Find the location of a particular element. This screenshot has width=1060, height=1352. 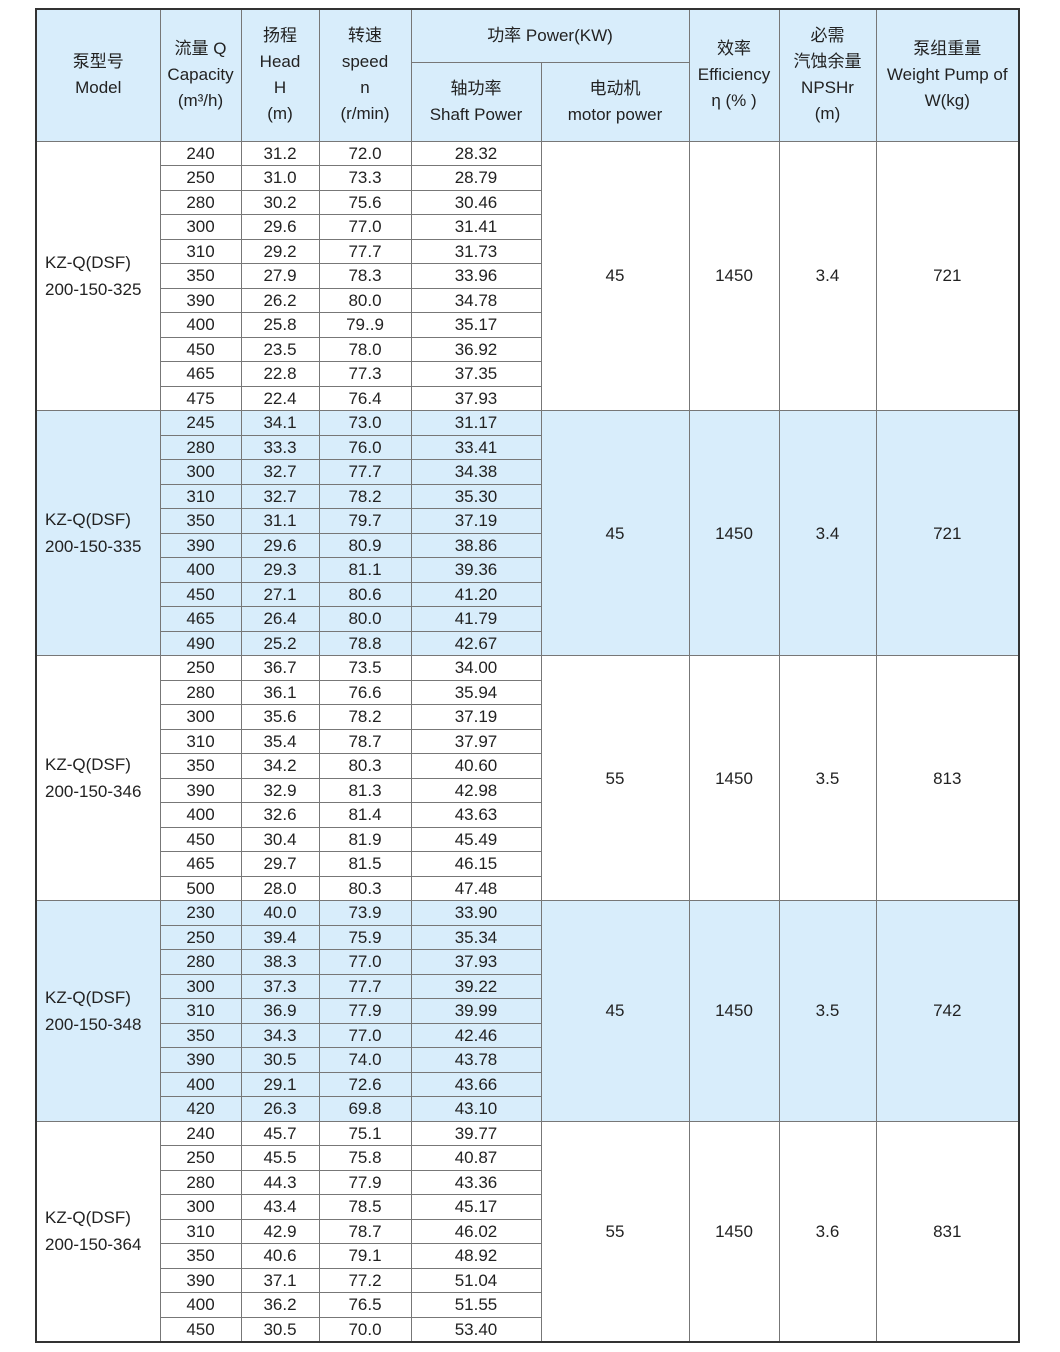

speed-cell: 69.8 is located at coordinates (365, 1109).